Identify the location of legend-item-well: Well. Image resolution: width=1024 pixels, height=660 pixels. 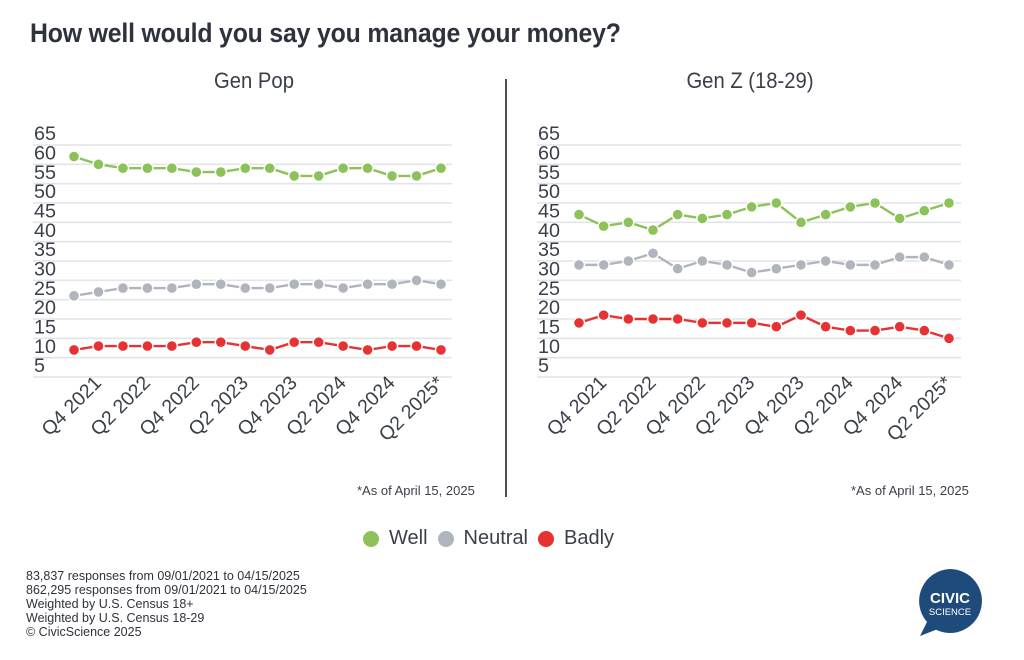
(395, 538).